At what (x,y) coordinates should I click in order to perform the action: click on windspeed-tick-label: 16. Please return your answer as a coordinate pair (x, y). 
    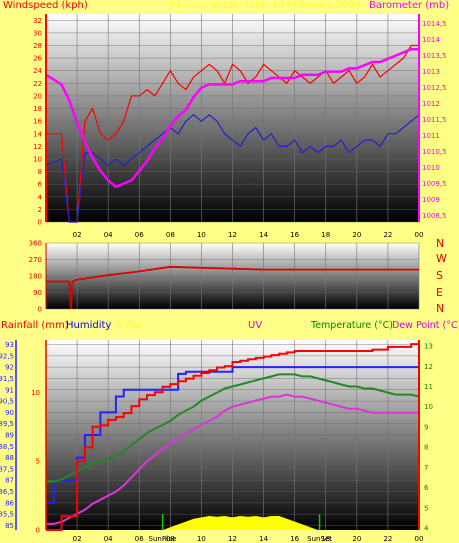
    Looking at the image, I should click on (37, 122).